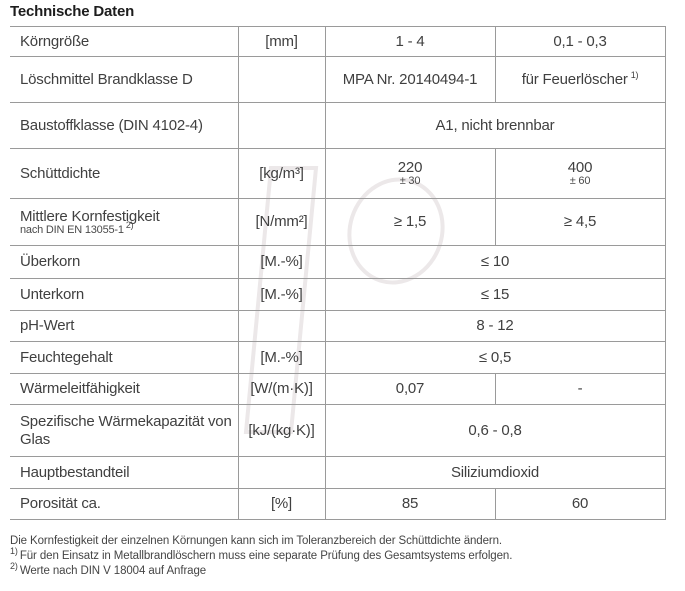 This screenshot has height=591, width=685. I want to click on table-row: Überkorn [M.-%] ≤ 10, so click(338, 262).